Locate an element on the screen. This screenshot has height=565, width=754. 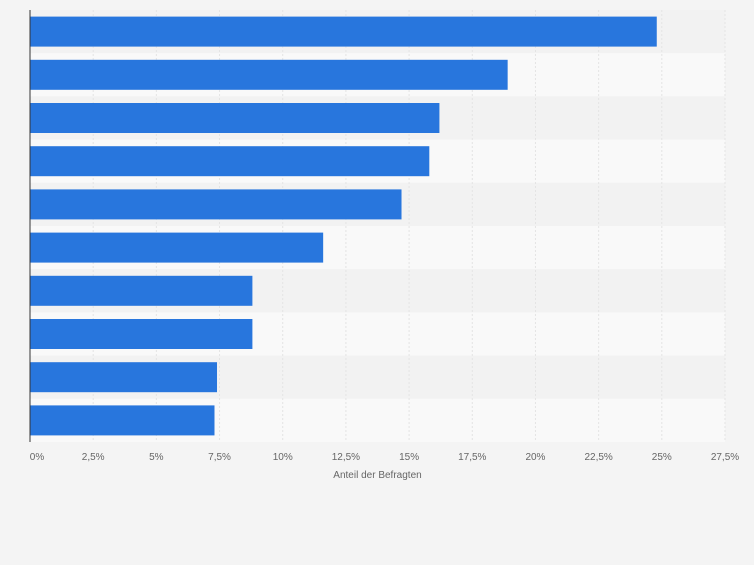
x-tick-label: 7,5% is located at coordinates (219, 457).